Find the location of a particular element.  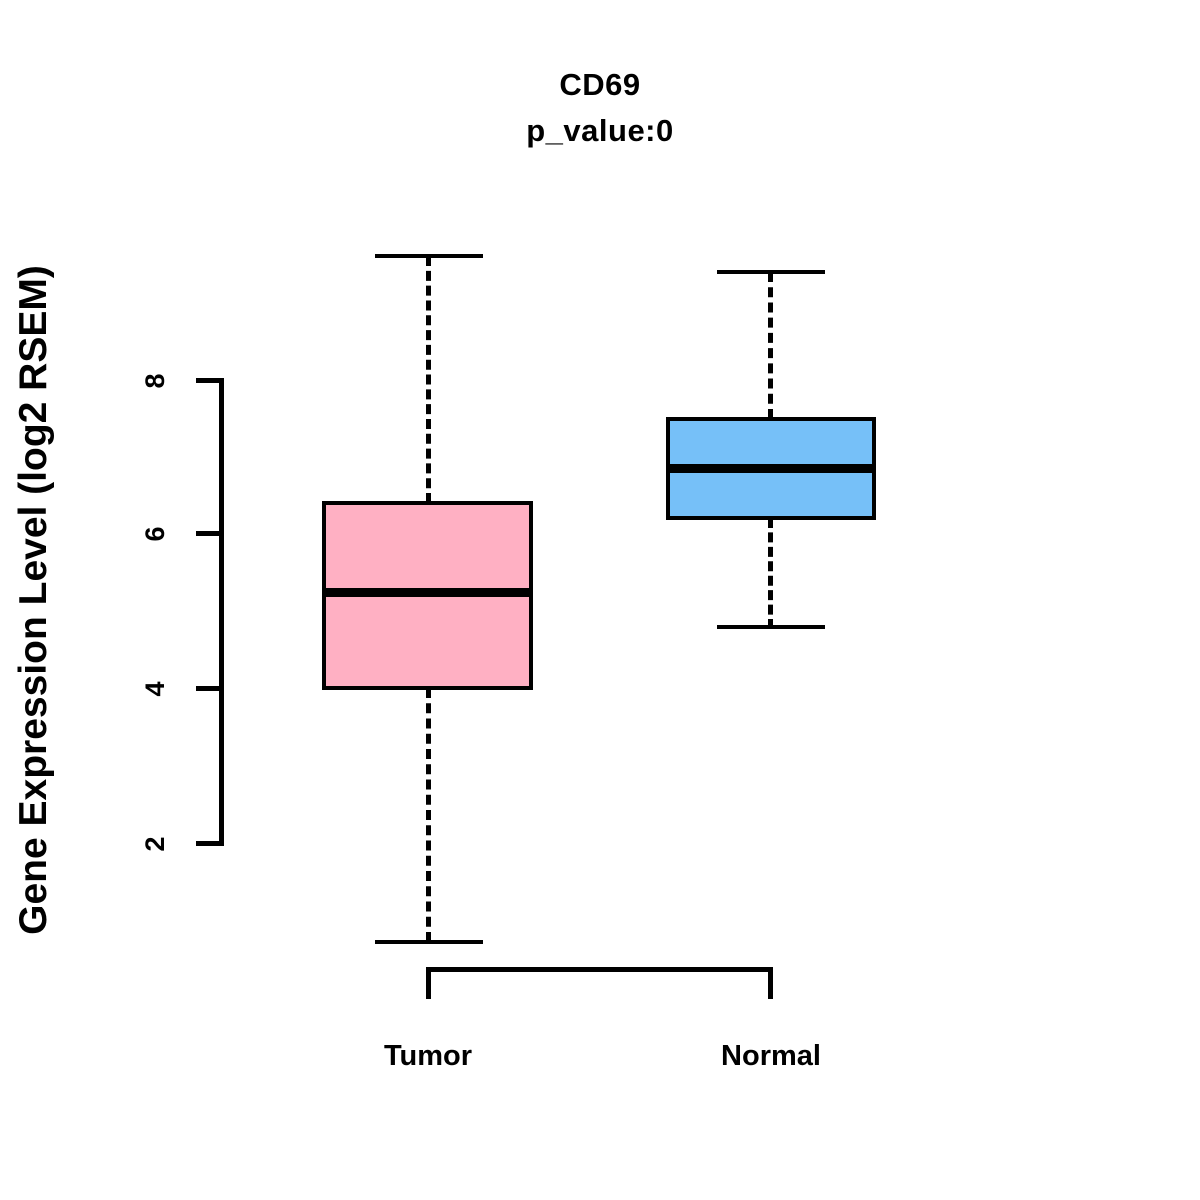

y-axis-title: Gene Expression Level (log2 RSEM) is located at coordinates (33, 600).